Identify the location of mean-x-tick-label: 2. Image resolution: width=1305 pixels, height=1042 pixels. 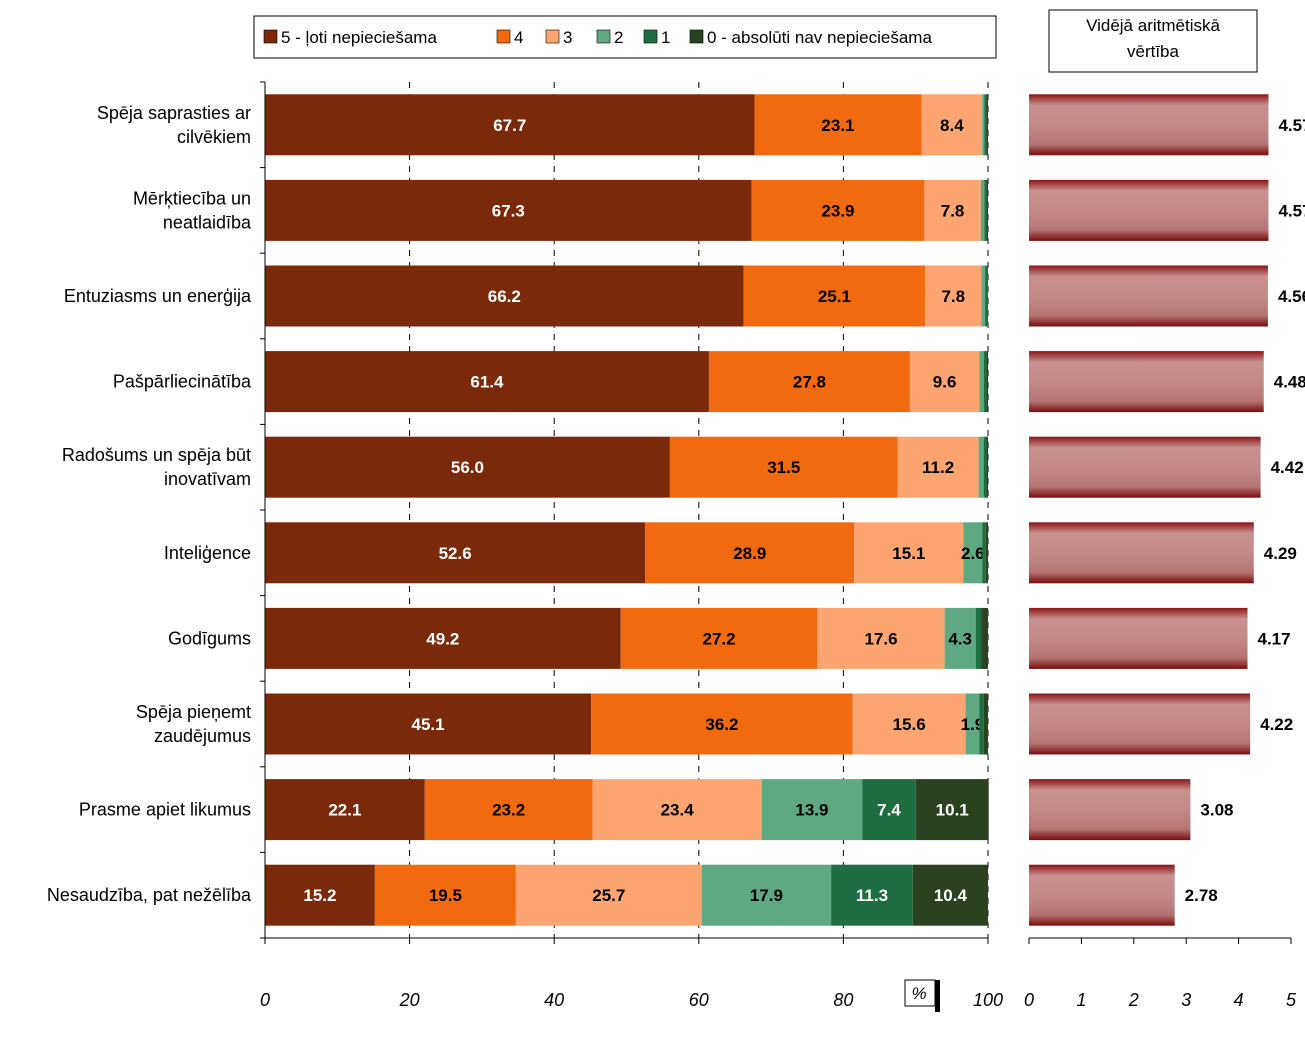
(1133, 1000).